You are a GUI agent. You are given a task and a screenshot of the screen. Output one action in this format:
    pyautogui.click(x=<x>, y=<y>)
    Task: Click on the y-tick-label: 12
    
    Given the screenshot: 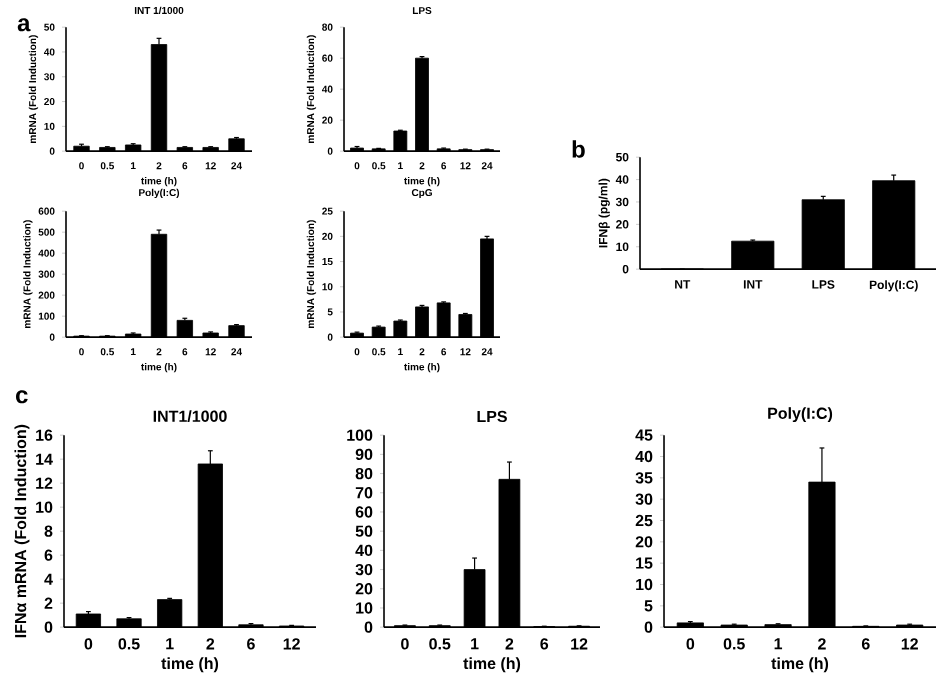 What is the action you would take?
    pyautogui.click(x=44, y=483)
    